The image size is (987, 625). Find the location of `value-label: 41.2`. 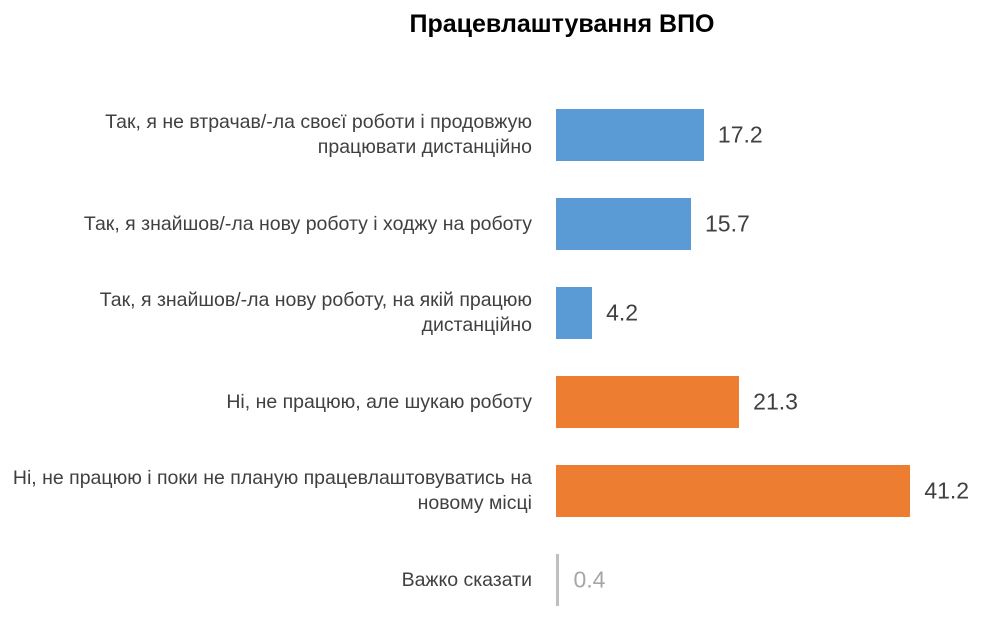

value-label: 41.2 is located at coordinates (947, 490).